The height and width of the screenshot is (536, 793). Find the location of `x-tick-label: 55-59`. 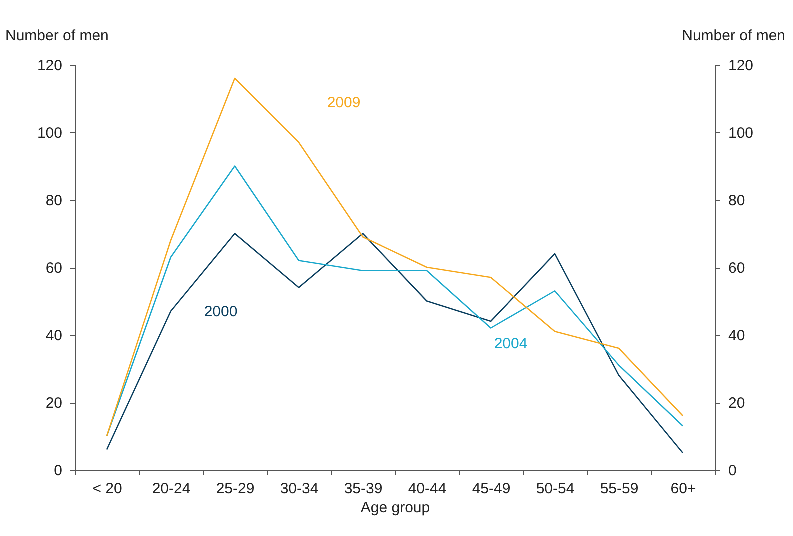

x-tick-label: 55-59 is located at coordinates (619, 489).